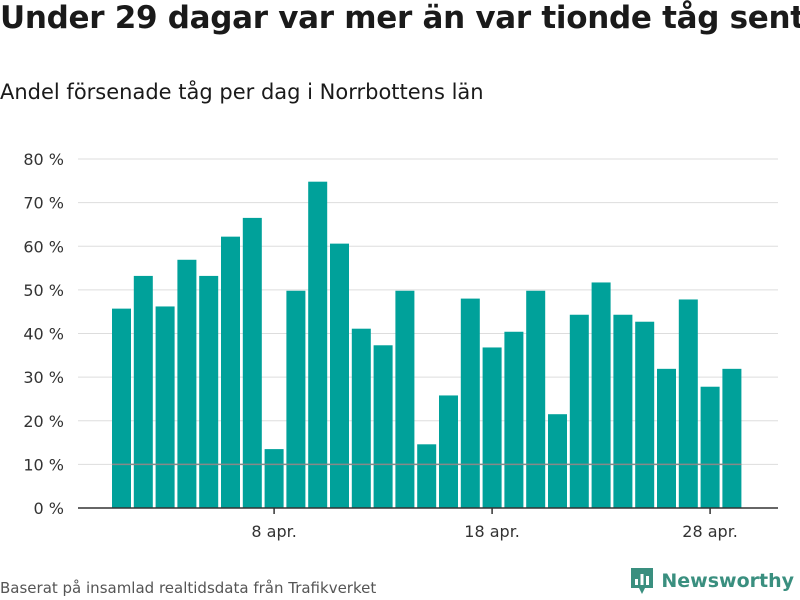  What do you see at coordinates (492, 531) in the screenshot?
I see `x-tick-label: 18 apr.` at bounding box center [492, 531].